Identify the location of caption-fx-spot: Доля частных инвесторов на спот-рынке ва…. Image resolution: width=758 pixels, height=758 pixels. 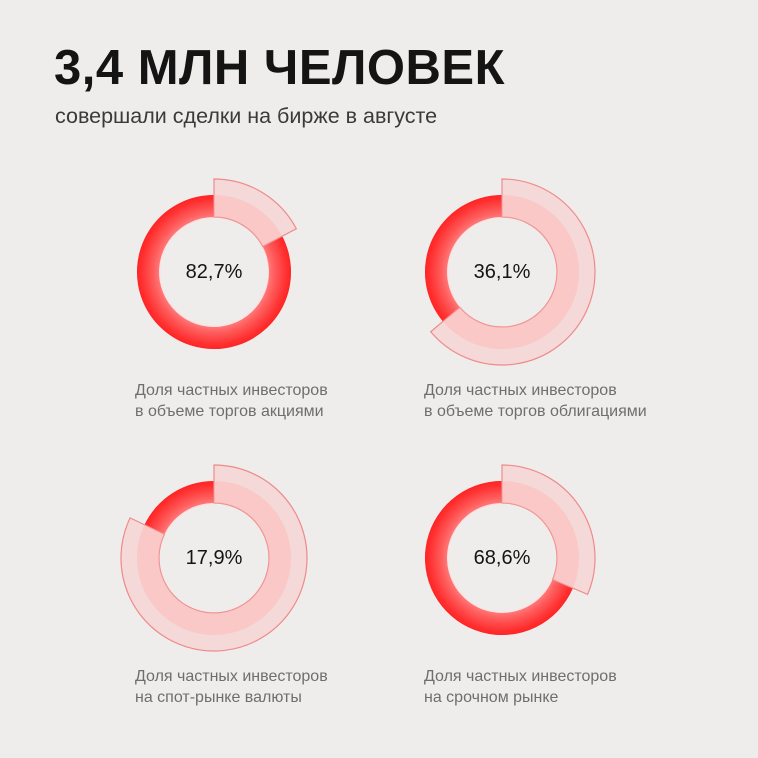
(231, 687).